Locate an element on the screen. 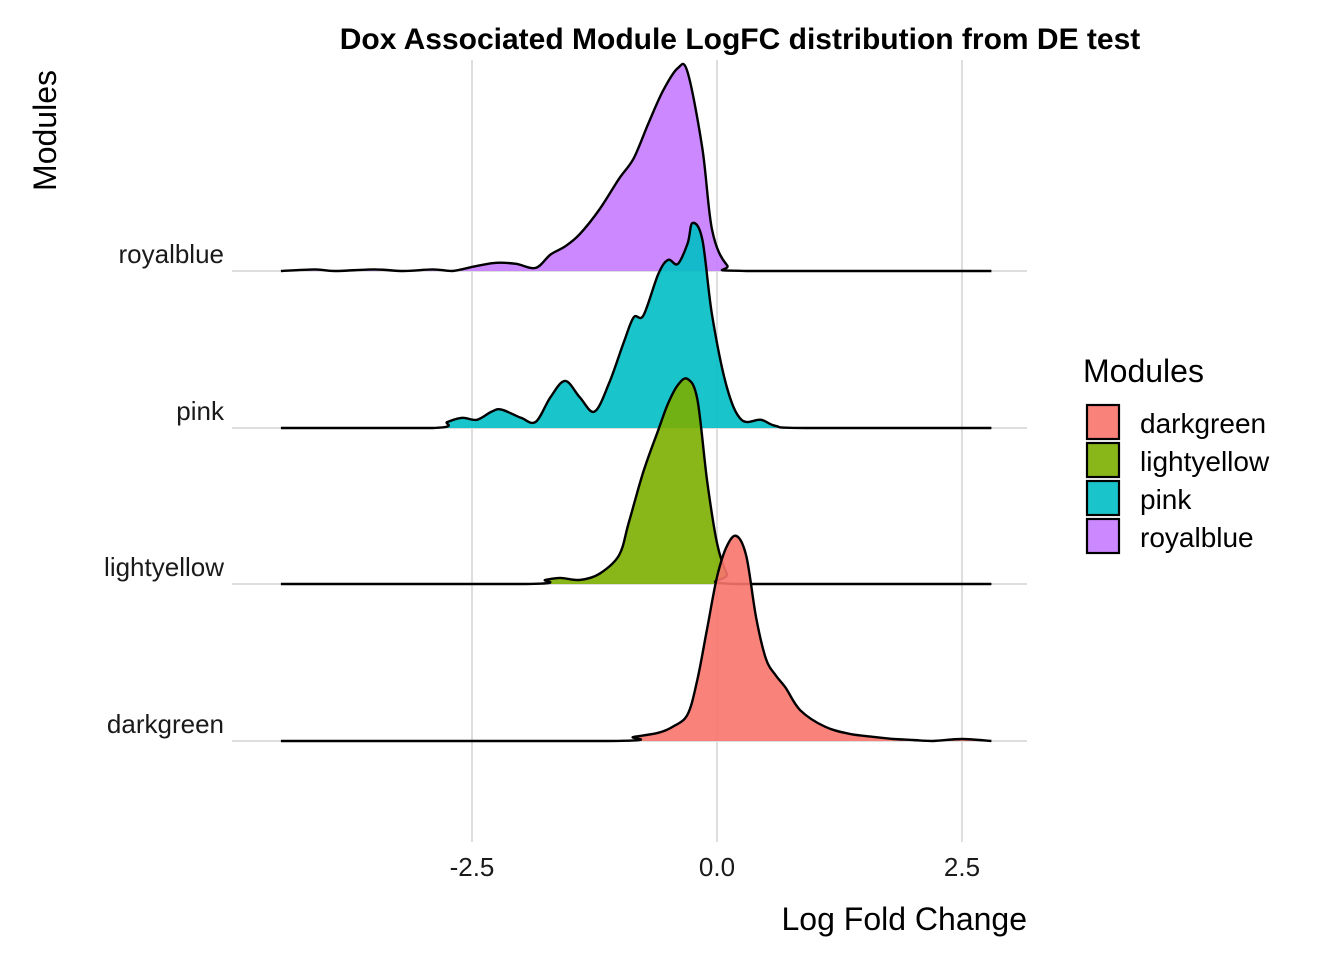  ridge-fill-pink is located at coordinates (636, 325).